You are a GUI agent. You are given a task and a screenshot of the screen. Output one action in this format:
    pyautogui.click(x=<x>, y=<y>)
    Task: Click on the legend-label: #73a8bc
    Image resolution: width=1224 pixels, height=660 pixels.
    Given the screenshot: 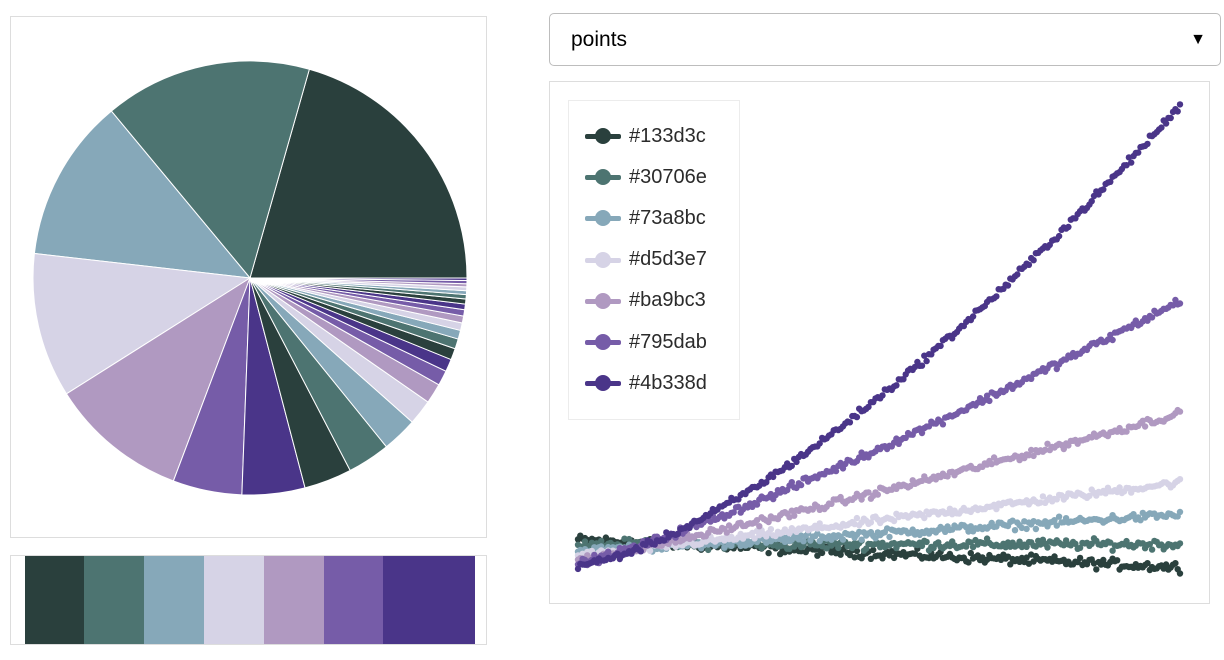 What is the action you would take?
    pyautogui.click(x=667, y=217)
    